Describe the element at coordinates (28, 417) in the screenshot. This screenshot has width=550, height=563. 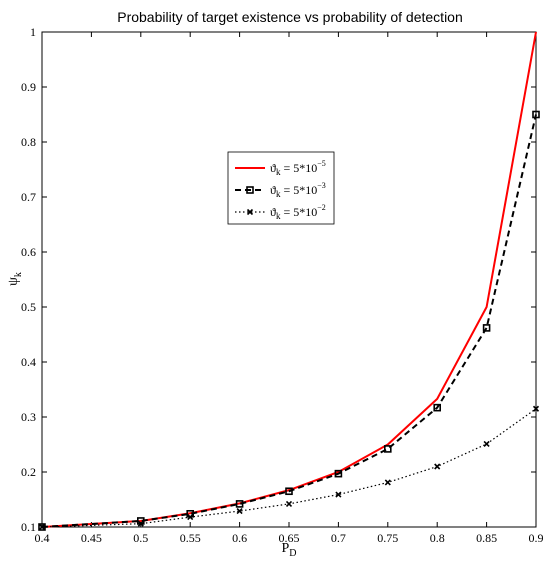
I see `y-tick-label: 0.3` at that location.